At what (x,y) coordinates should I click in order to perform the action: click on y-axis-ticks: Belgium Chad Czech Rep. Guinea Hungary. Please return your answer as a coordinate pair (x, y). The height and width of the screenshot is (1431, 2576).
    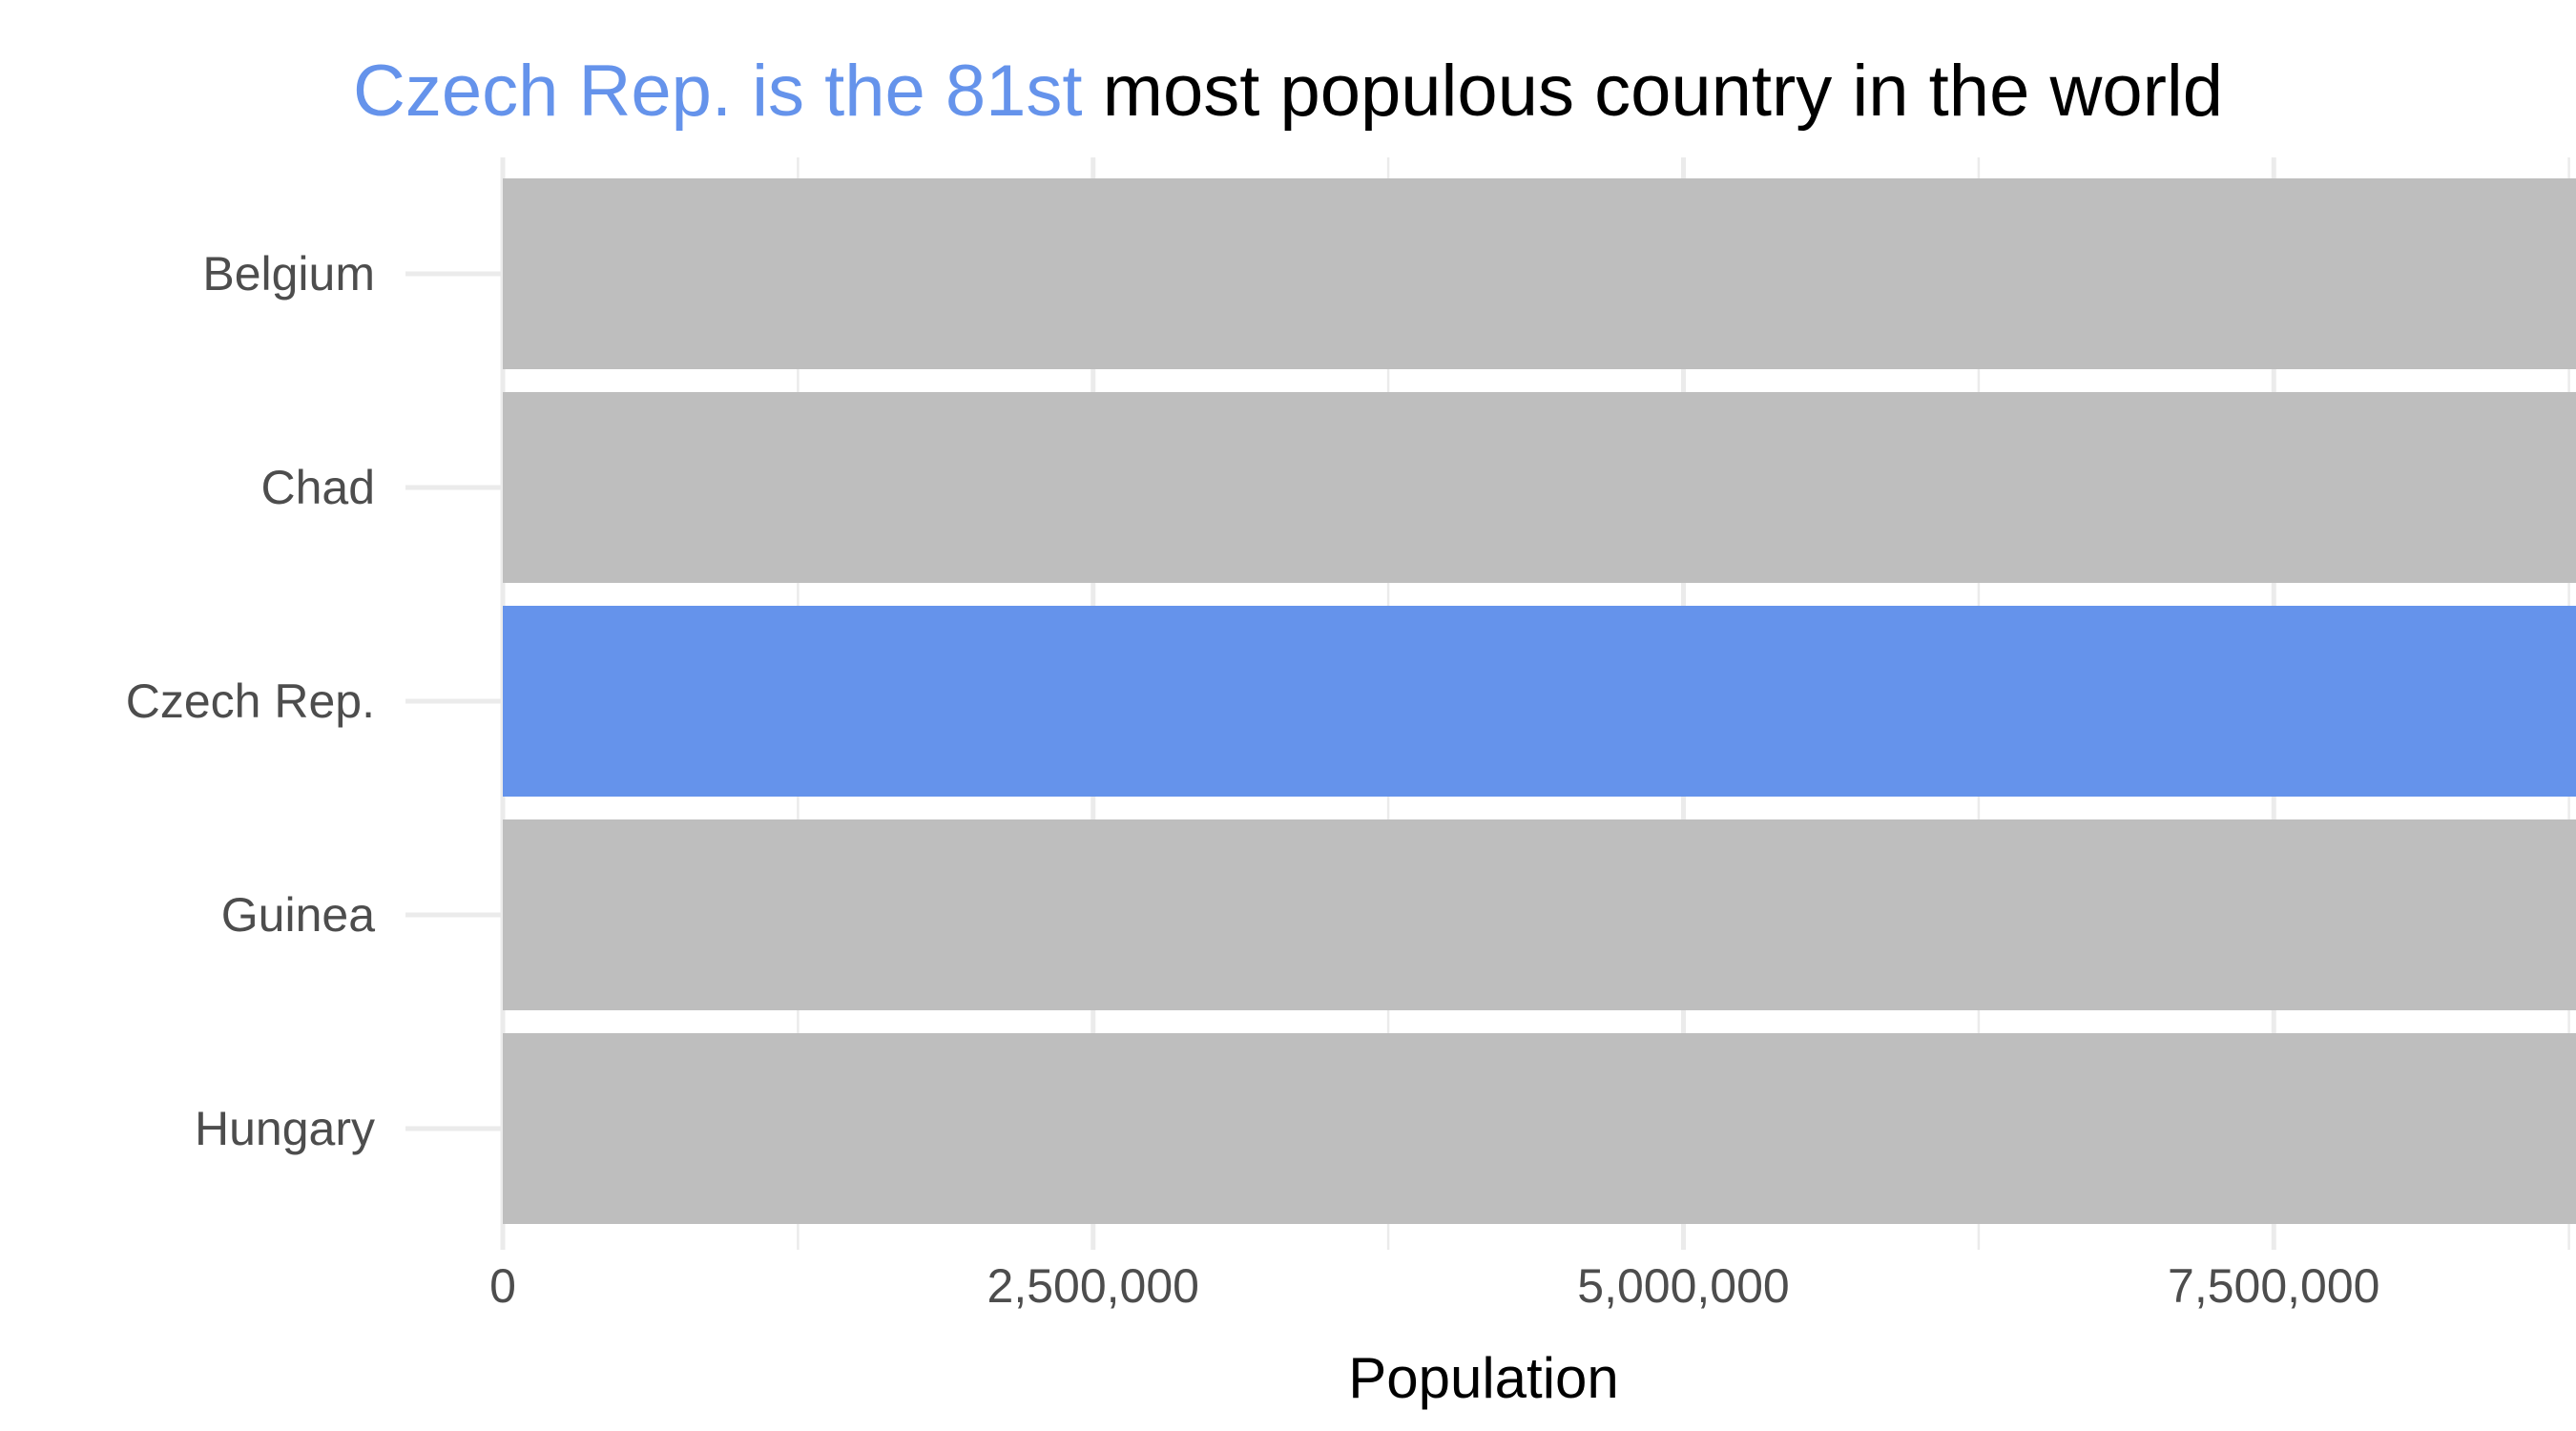
    Looking at the image, I should click on (250, 701).